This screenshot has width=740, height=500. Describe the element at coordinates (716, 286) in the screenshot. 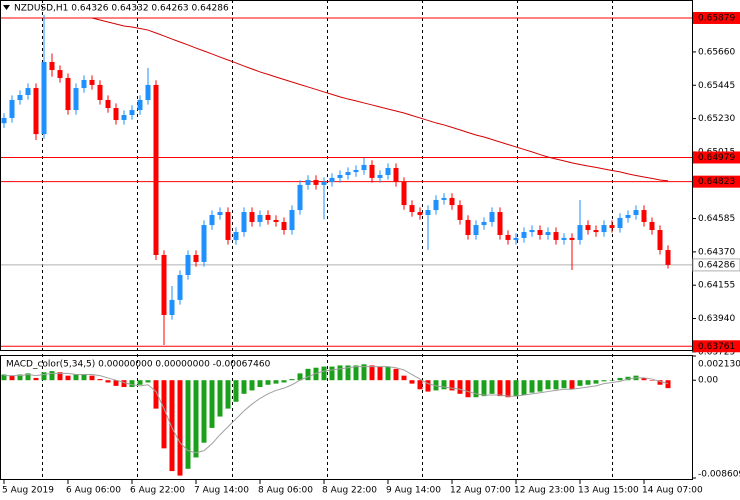

I see `y-tick-label: 0.64155` at that location.